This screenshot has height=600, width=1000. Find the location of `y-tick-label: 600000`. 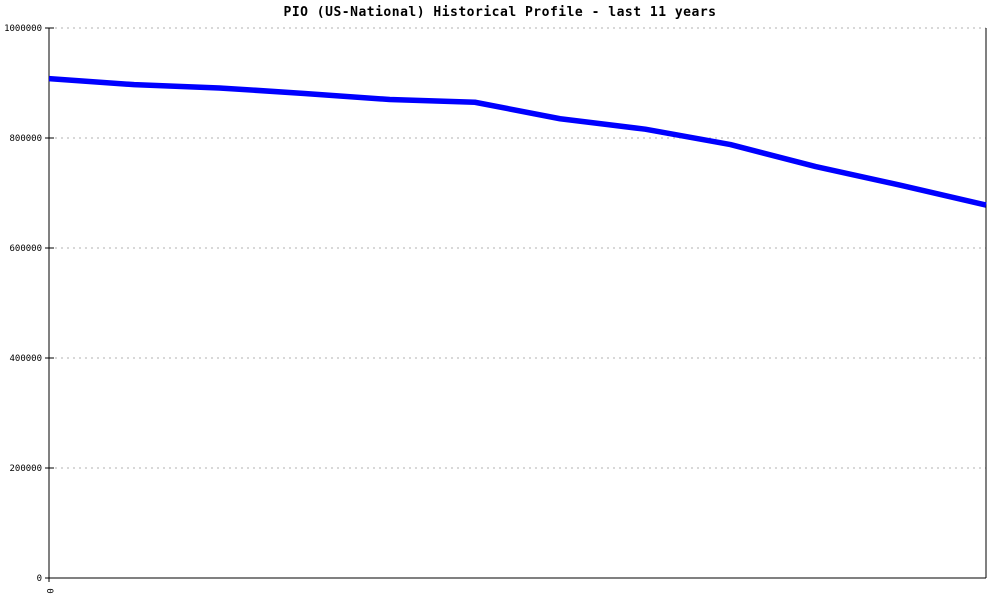

y-tick-label: 600000 is located at coordinates (25, 249).